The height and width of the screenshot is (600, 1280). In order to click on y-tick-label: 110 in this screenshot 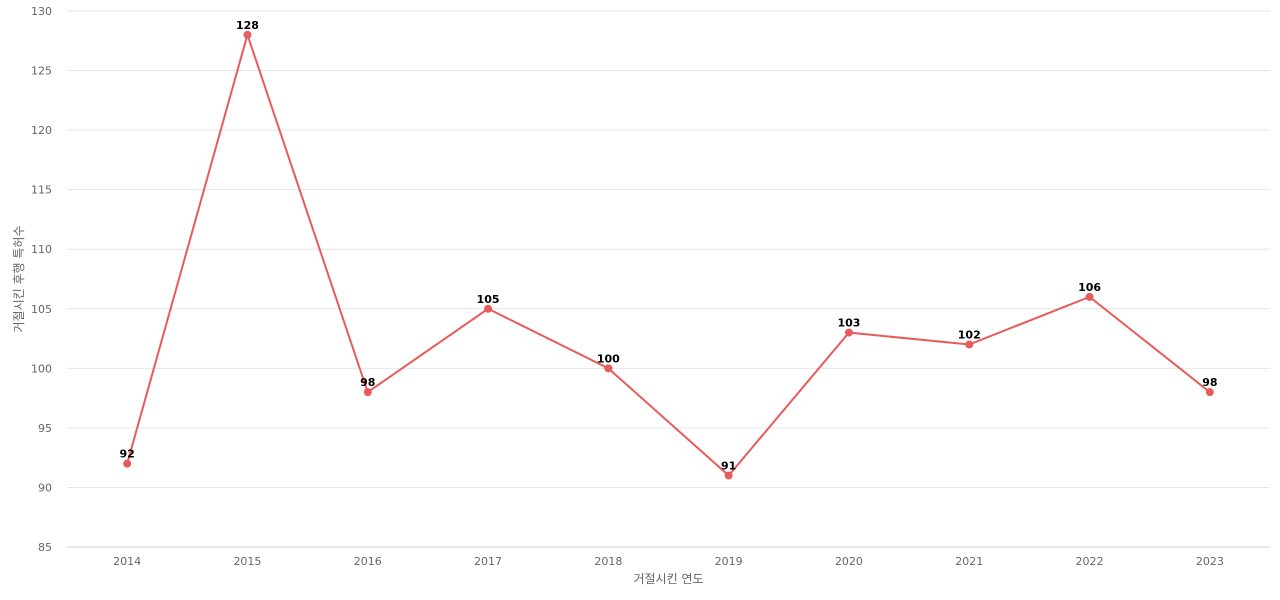, I will do `click(41, 249)`.